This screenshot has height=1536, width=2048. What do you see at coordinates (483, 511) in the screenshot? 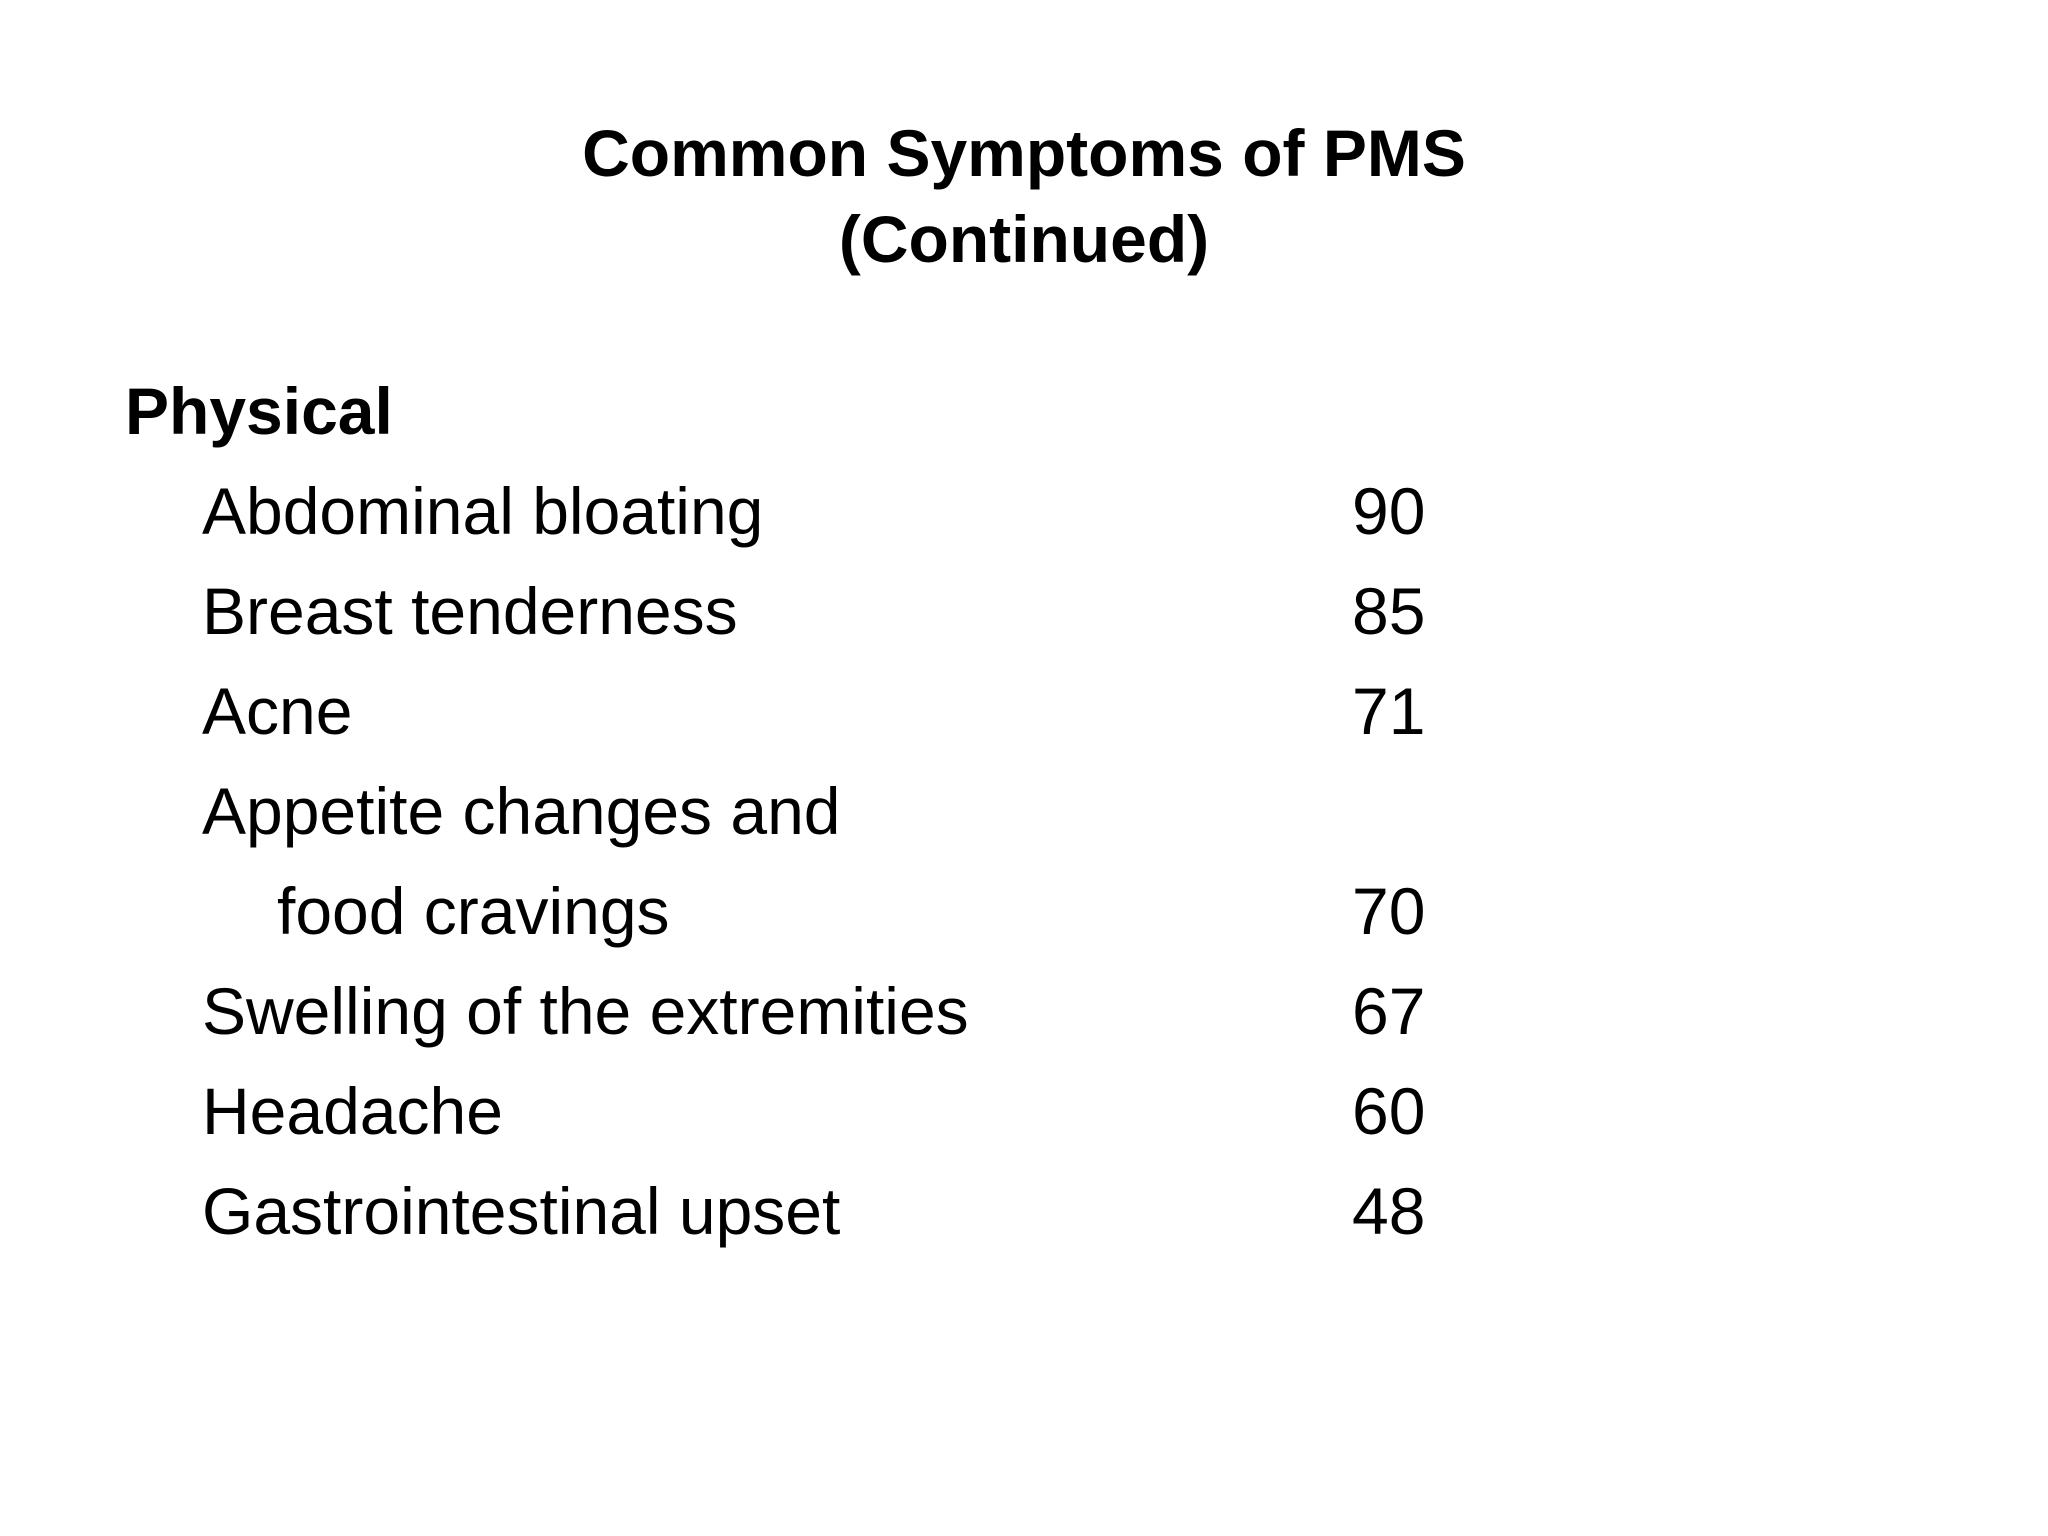
I see `symptom-label: Abdominal bloating` at bounding box center [483, 511].